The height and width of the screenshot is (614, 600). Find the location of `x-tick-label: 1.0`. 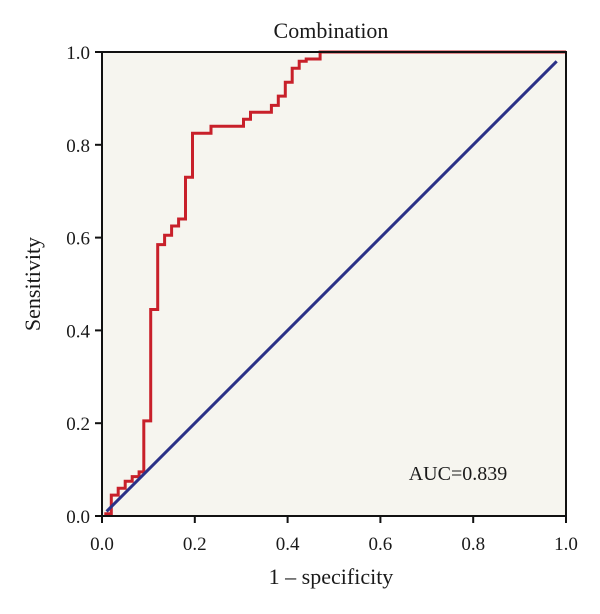

x-tick-label: 1.0 is located at coordinates (566, 544).